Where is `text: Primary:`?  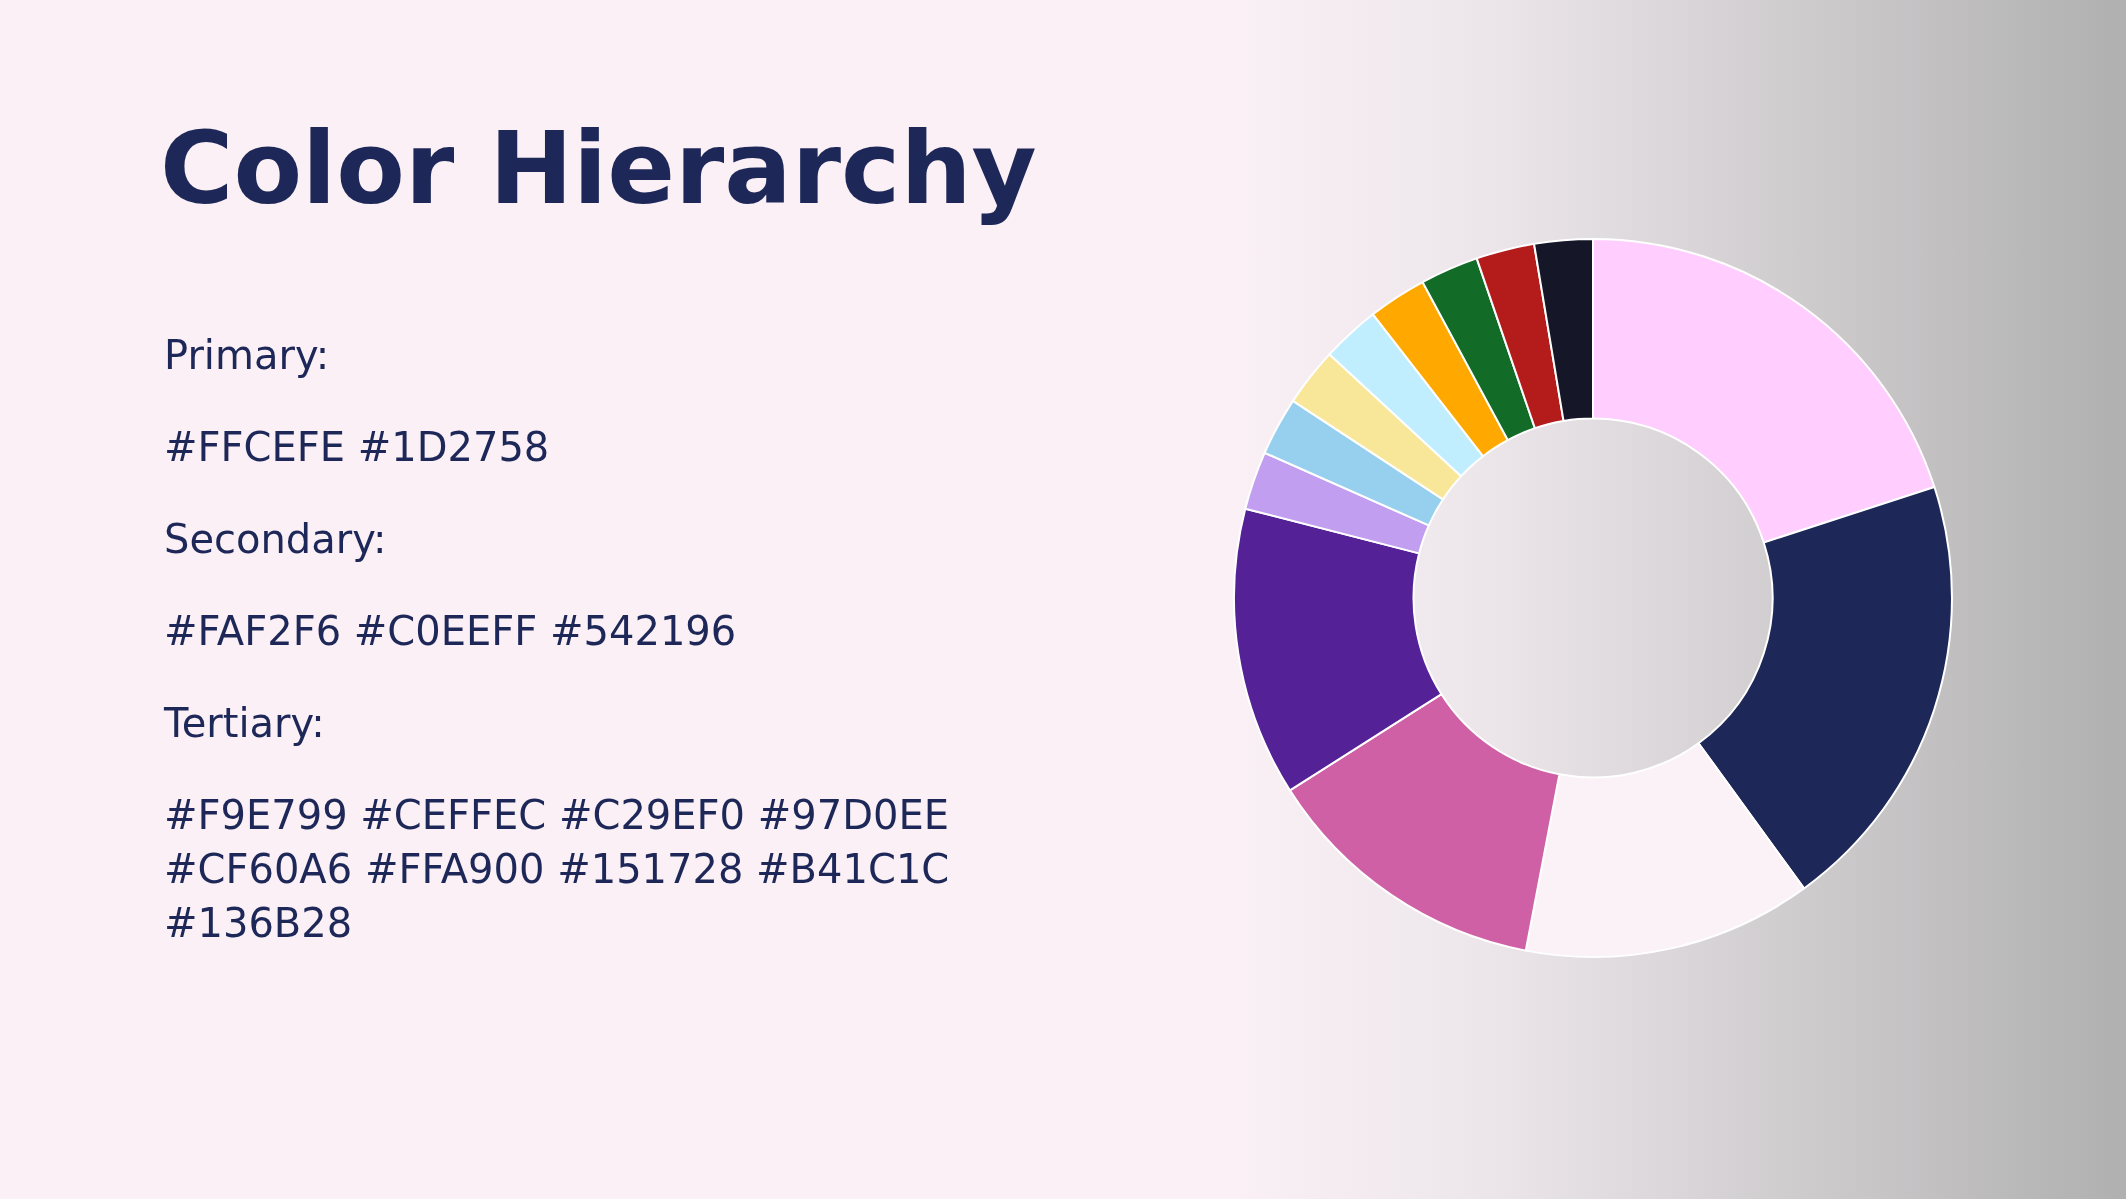 text: Primary: is located at coordinates (247, 355).